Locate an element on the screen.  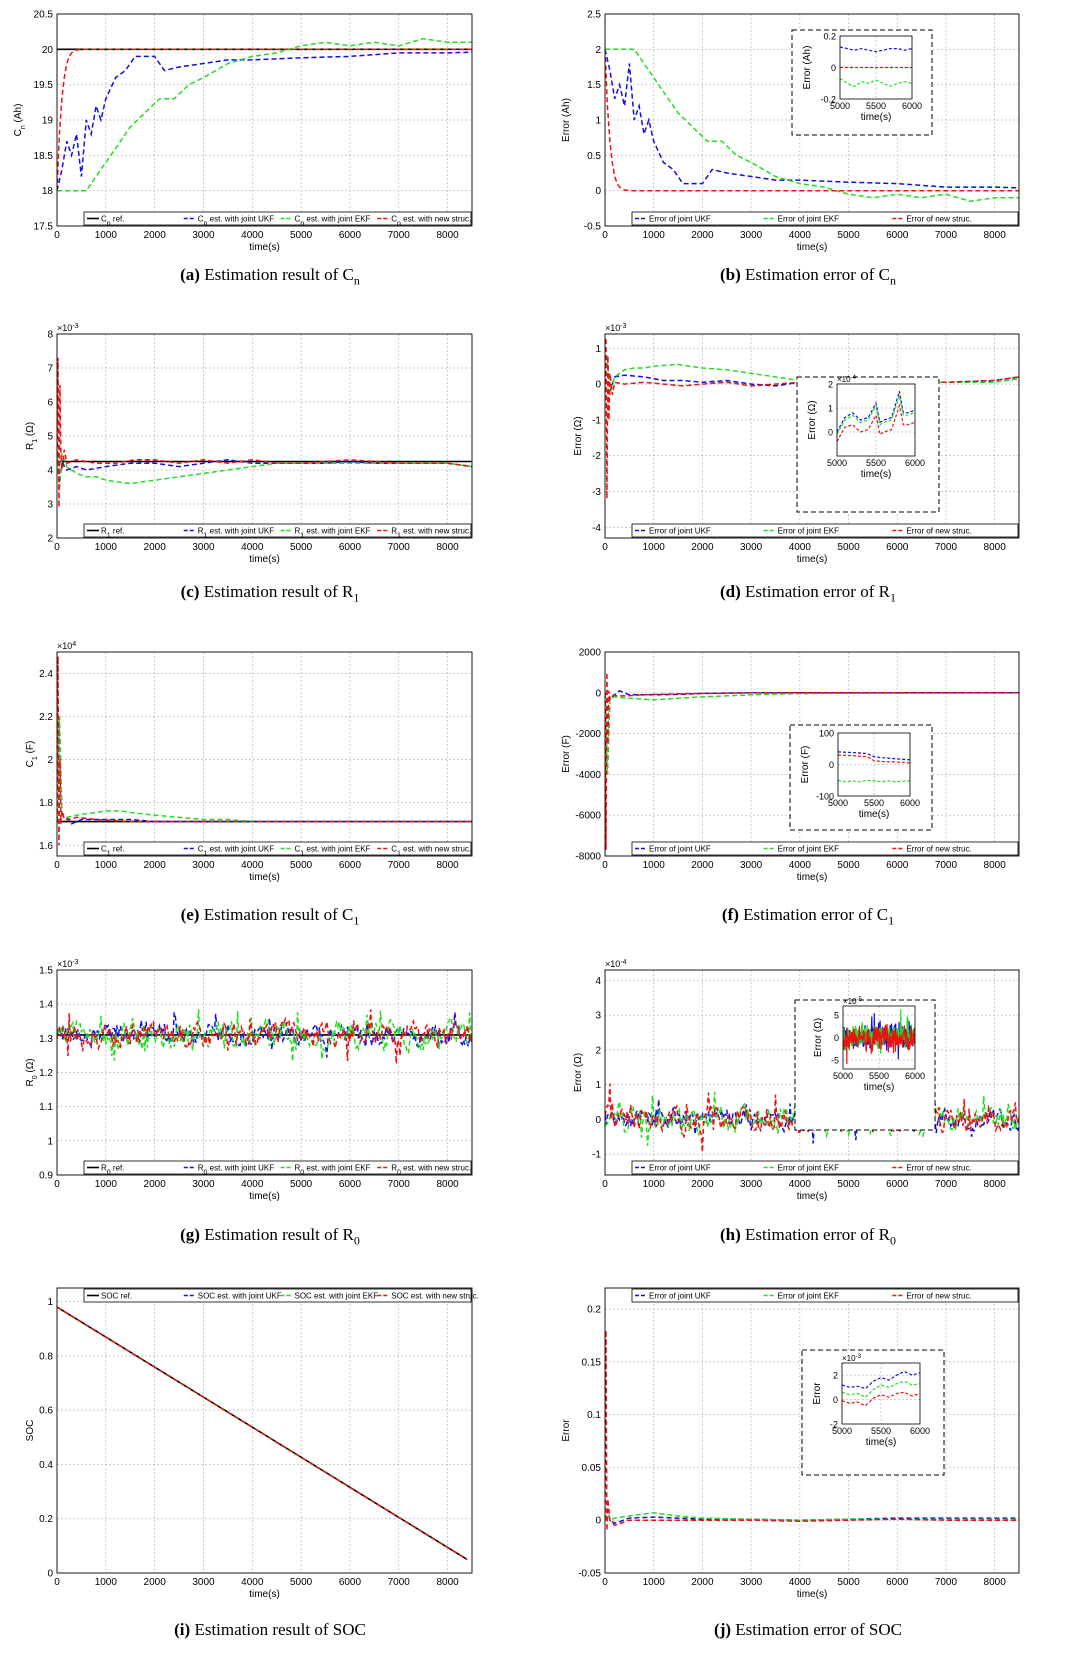
caption-e: (e) Estimation result of C1 is located at coordinates (270, 916).